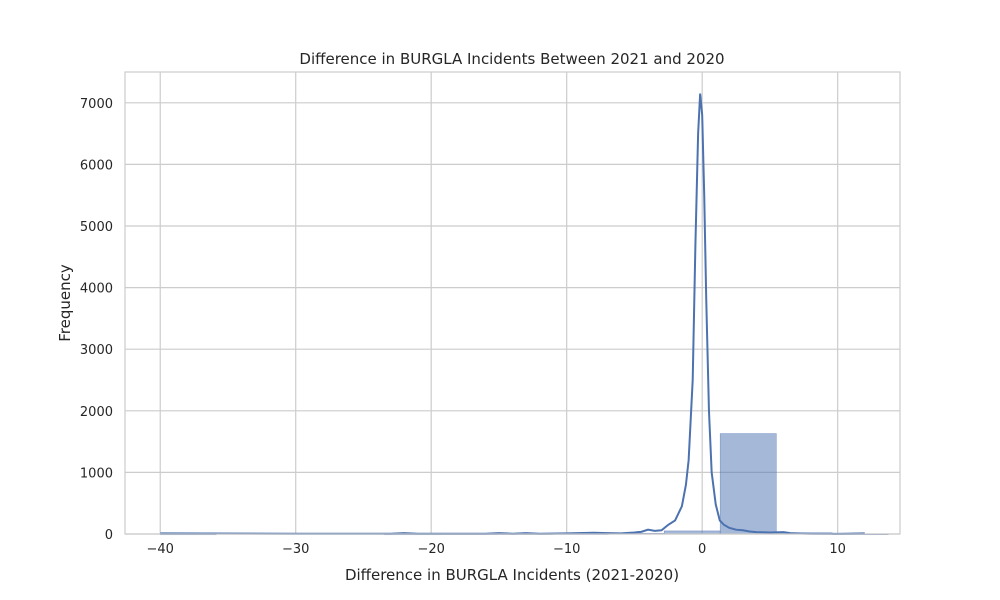 This screenshot has height=600, width=1000. What do you see at coordinates (295, 549) in the screenshot?
I see `x-tick-label: −30` at bounding box center [295, 549].